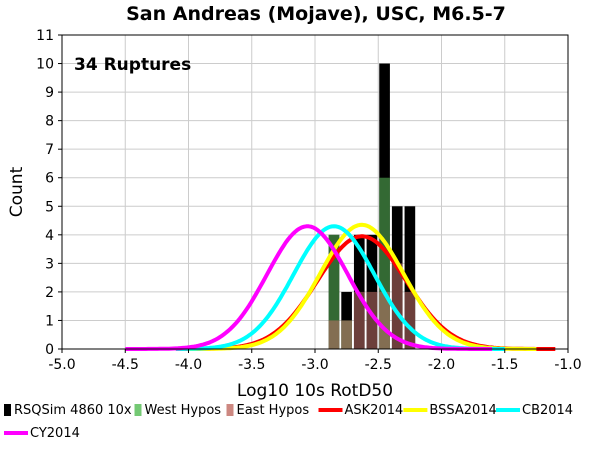 The width and height of the screenshot is (600, 450). Describe the element at coordinates (49, 179) in the screenshot. I see `y-tick-label: 6` at that location.